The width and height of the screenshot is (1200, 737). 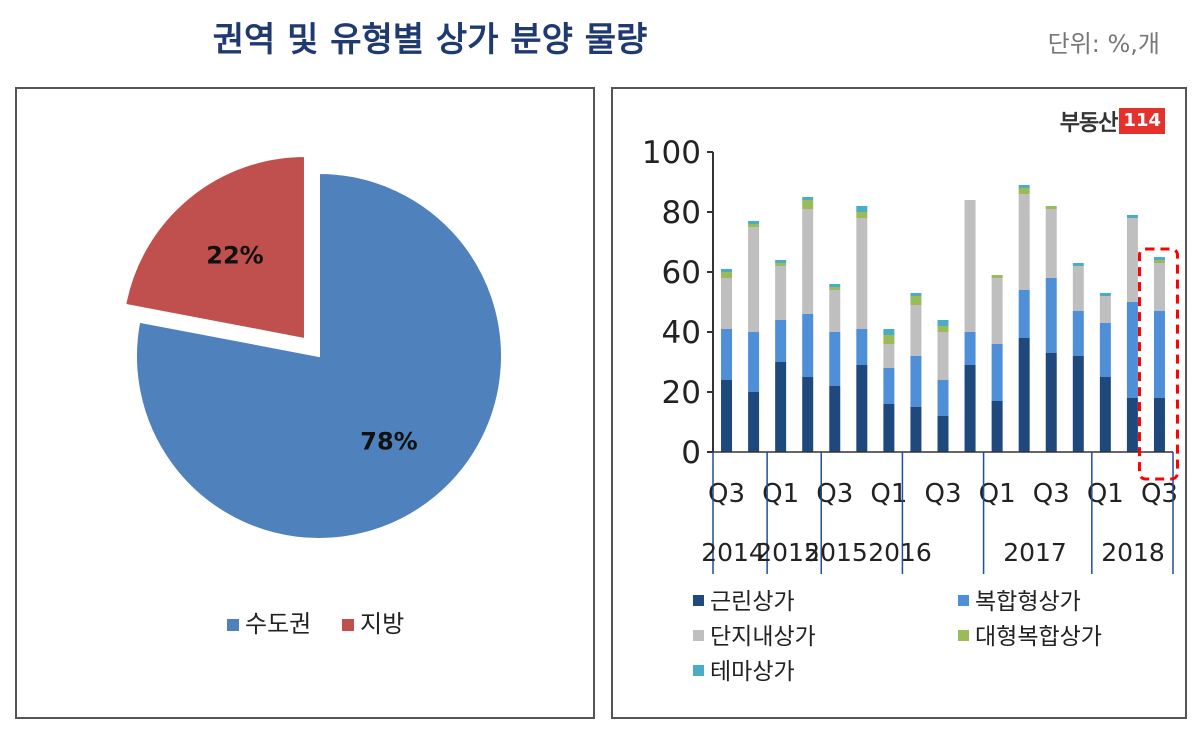 What do you see at coordinates (388, 442) in the screenshot?
I see `pie-data-label: 78%` at bounding box center [388, 442].